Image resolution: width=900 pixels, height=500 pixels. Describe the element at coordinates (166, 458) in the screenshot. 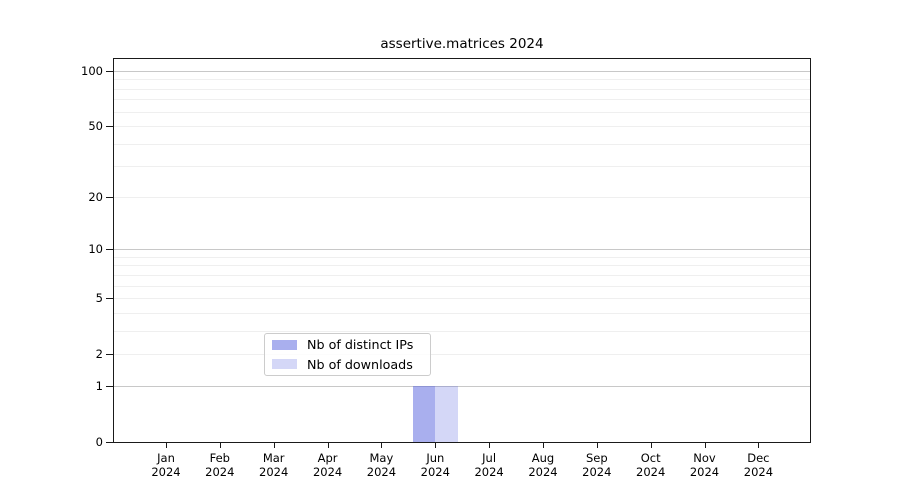

I see `x-tick-month: Jan` at that location.